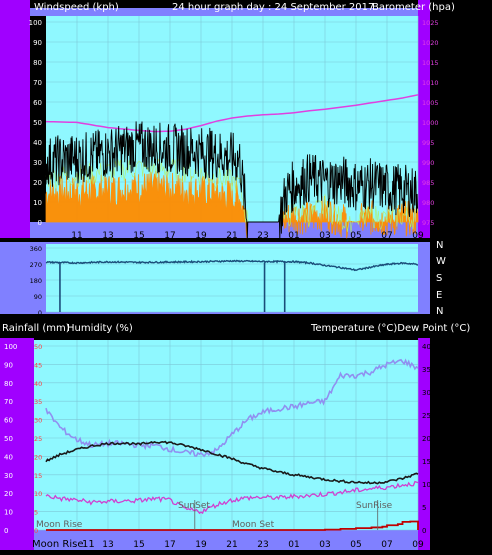  I want to click on humidity-tick-label: 20, so click(8, 494).